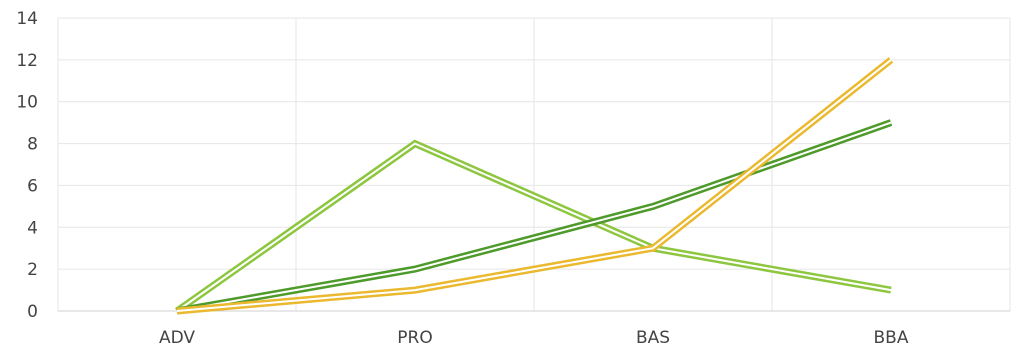  Describe the element at coordinates (32, 186) in the screenshot. I see `y-tick-label: 6` at that location.